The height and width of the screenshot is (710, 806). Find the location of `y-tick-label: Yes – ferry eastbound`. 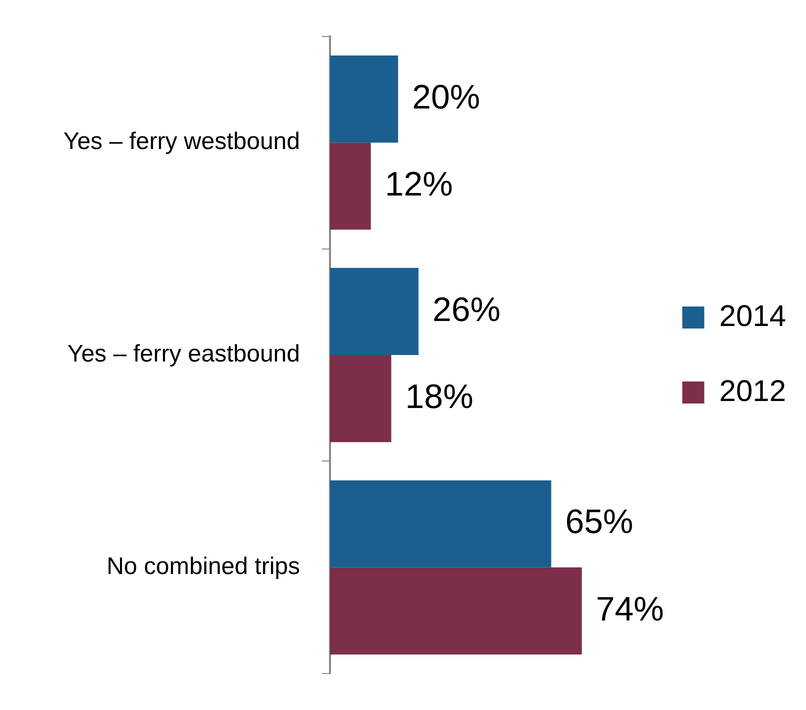

y-tick-label: Yes – ferry eastbound is located at coordinates (183, 354).